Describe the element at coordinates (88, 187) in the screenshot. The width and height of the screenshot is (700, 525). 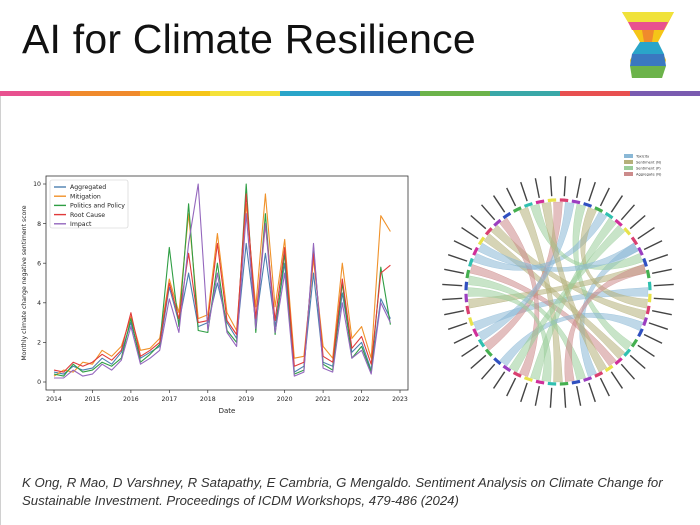
I see `legend-label: Aggregated` at that location.